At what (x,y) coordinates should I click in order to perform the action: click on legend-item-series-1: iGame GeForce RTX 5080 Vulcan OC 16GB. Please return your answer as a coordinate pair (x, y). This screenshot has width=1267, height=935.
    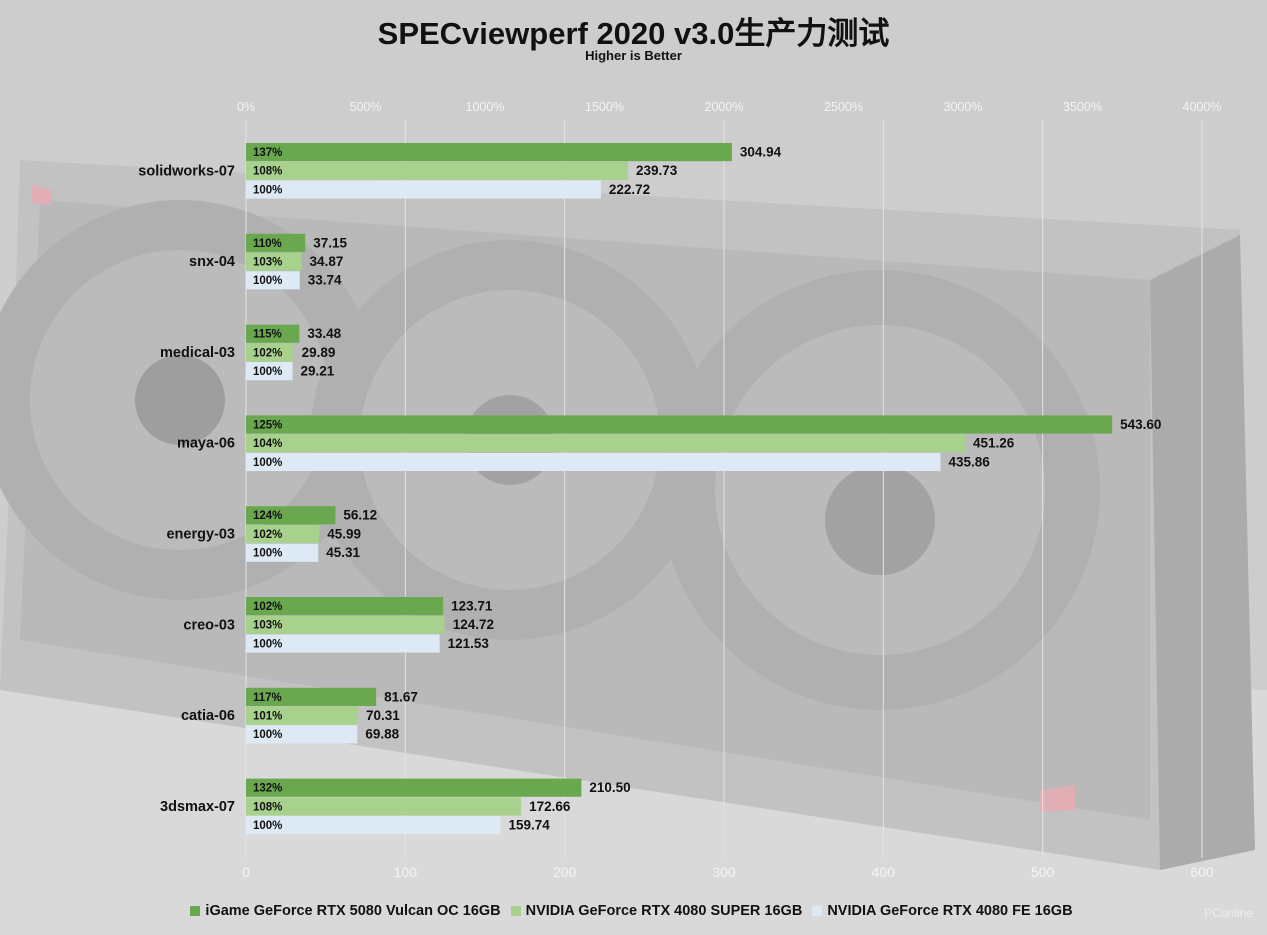
    Looking at the image, I should click on (345, 911).